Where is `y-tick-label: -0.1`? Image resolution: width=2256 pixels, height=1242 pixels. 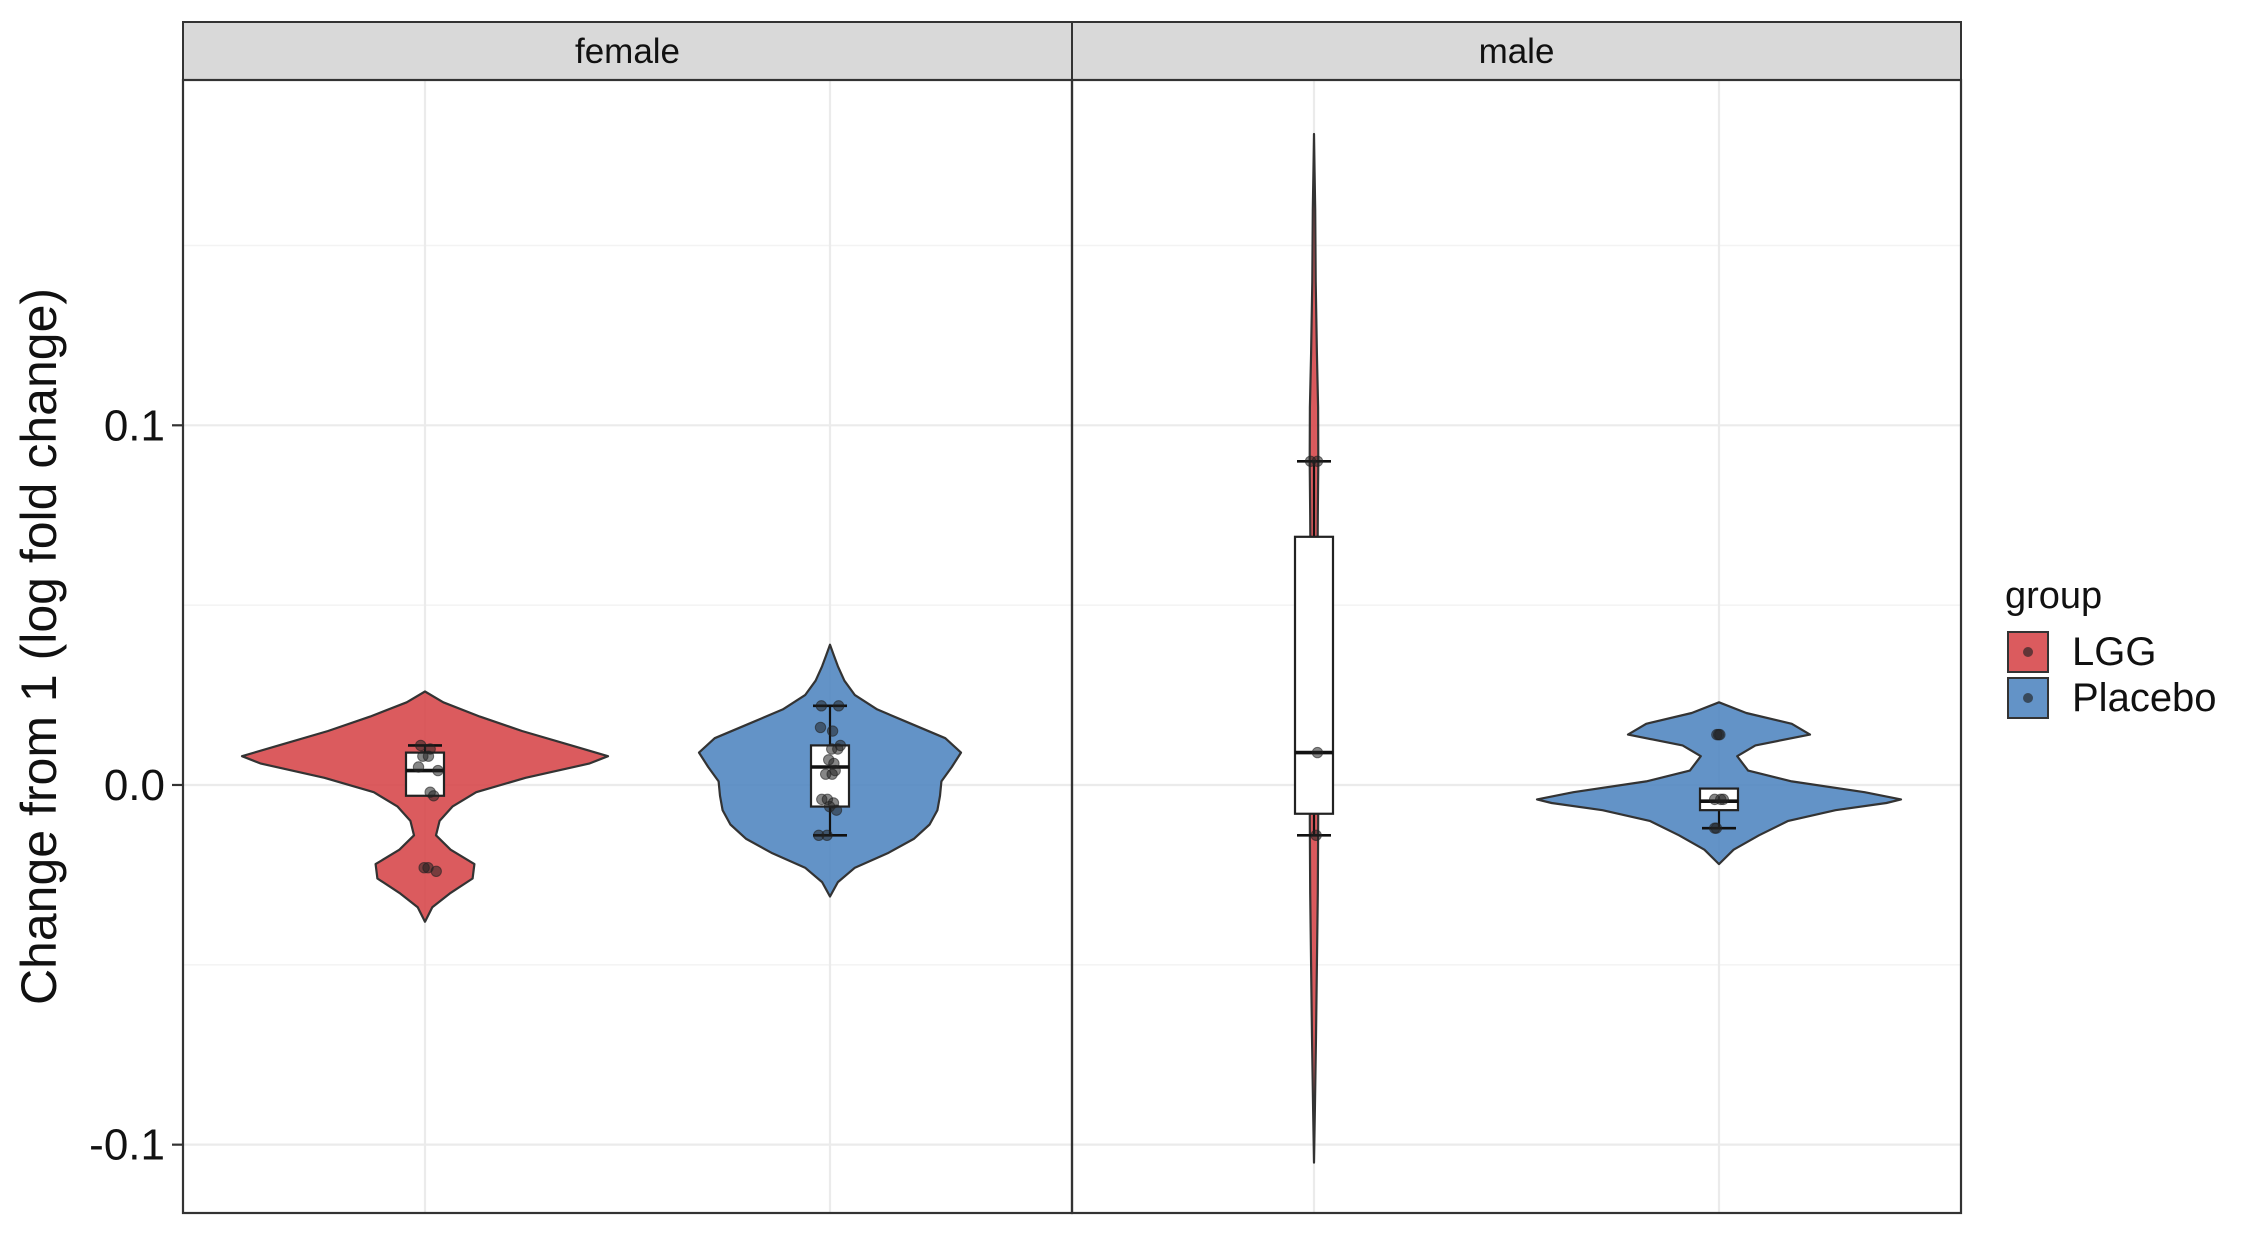 y-tick-label: -0.1 is located at coordinates (127, 1145).